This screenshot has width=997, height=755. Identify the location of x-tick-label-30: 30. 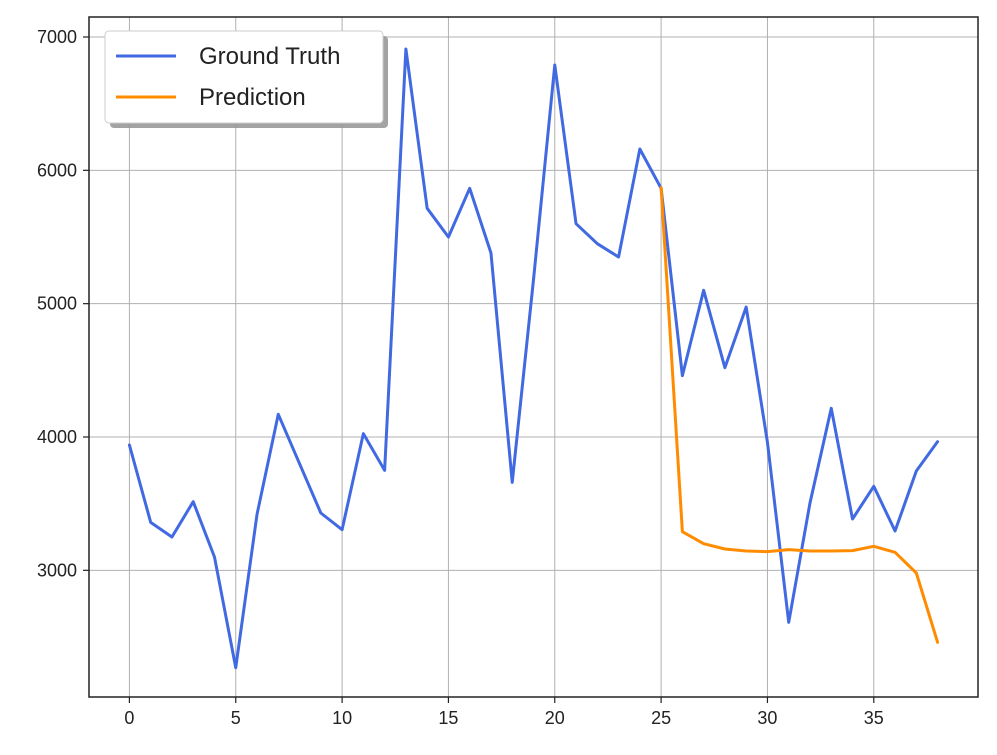
(767, 718).